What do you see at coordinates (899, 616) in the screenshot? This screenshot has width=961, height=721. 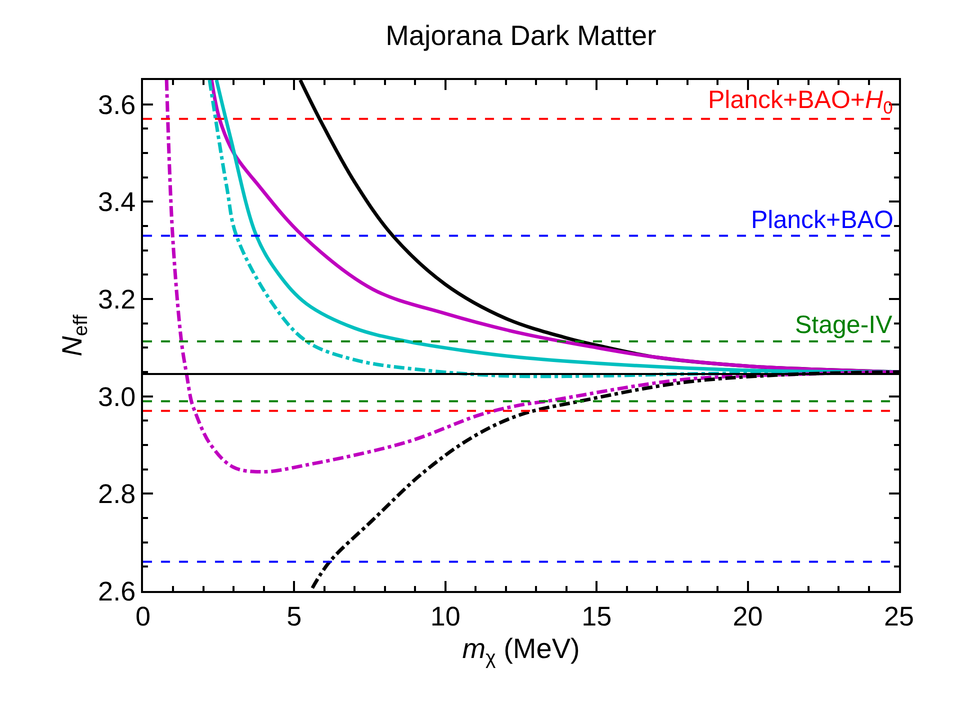 I see `x-tick-label: 25` at bounding box center [899, 616].